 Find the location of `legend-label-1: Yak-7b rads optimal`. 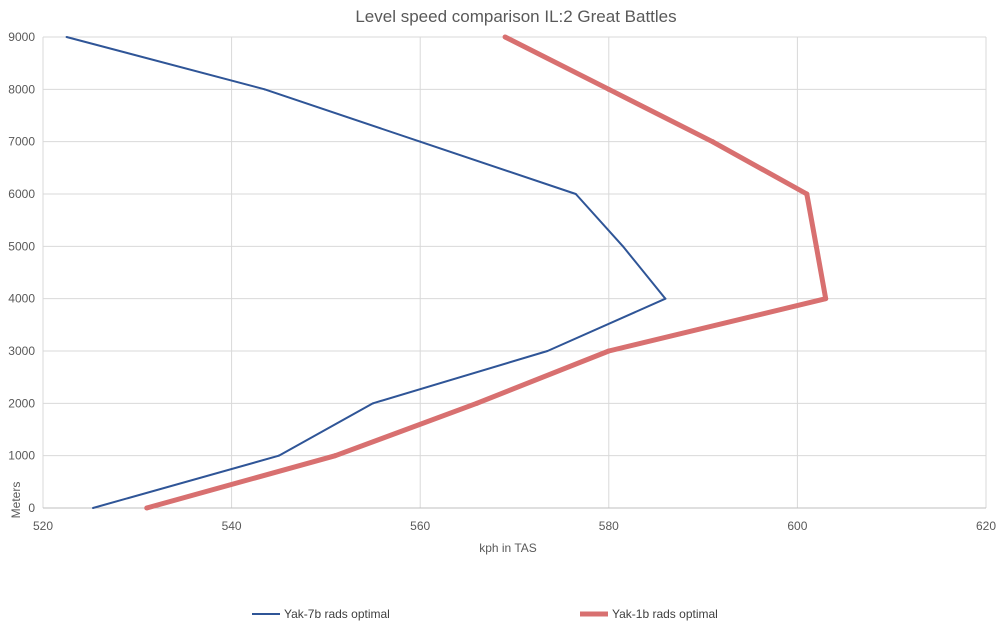

legend-label-1: Yak-7b rads optimal is located at coordinates (337, 614).